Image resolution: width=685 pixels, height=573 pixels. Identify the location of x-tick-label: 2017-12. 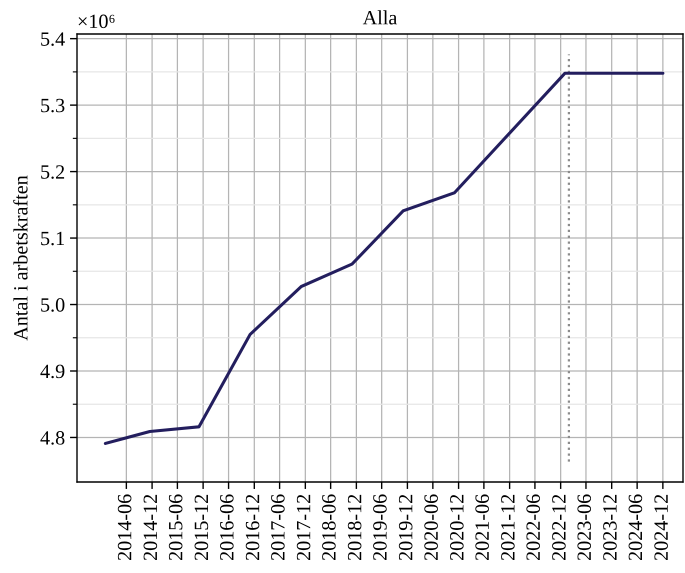
(303, 527).